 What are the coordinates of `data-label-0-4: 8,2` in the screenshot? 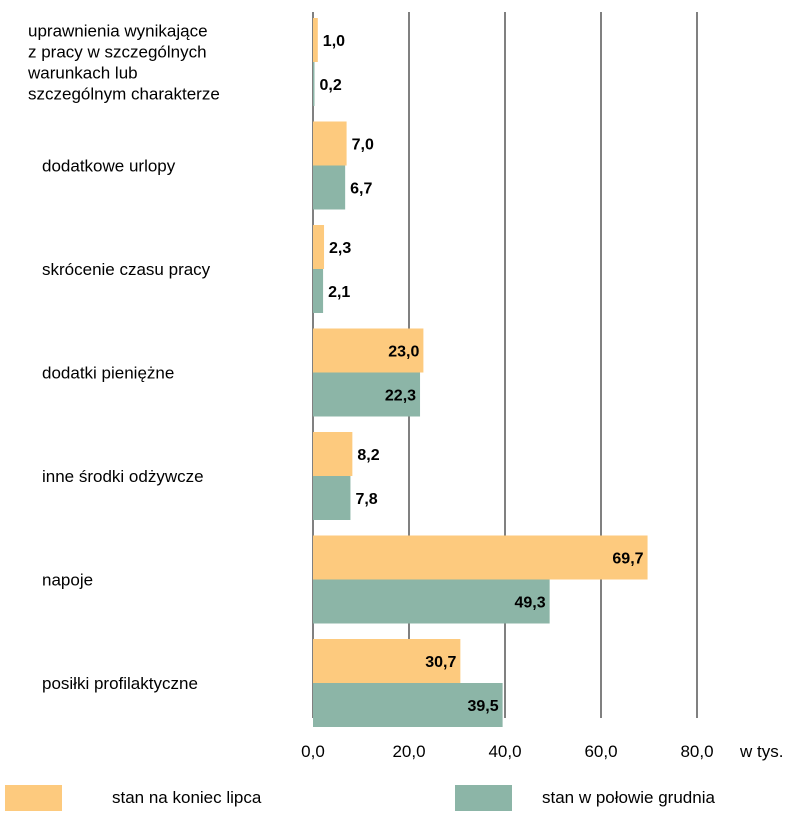 It's located at (368, 455).